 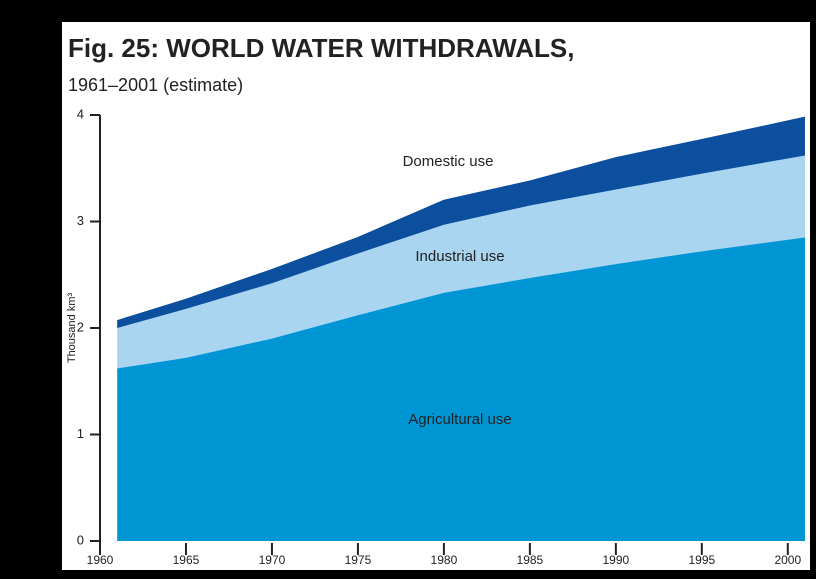 I want to click on y-axis-label: Thousand km³, so click(x=72, y=328).